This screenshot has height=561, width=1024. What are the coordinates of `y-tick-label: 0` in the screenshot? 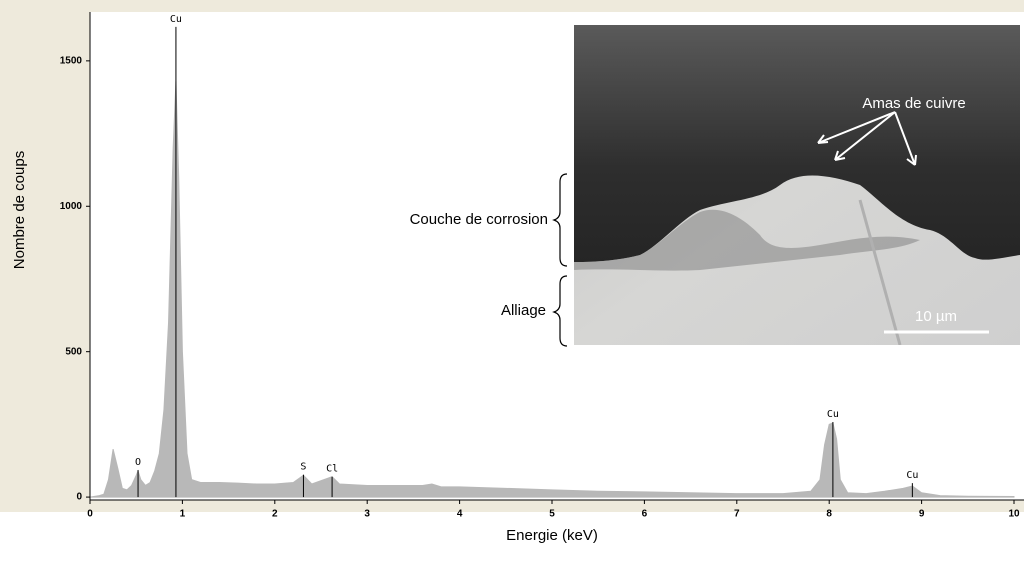 It's located at (79, 497).